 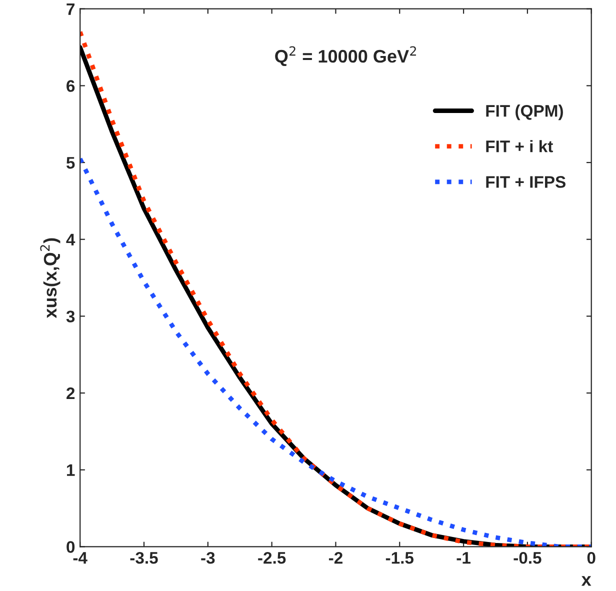 What do you see at coordinates (71, 240) in the screenshot?
I see `y-tick-label: 4` at bounding box center [71, 240].